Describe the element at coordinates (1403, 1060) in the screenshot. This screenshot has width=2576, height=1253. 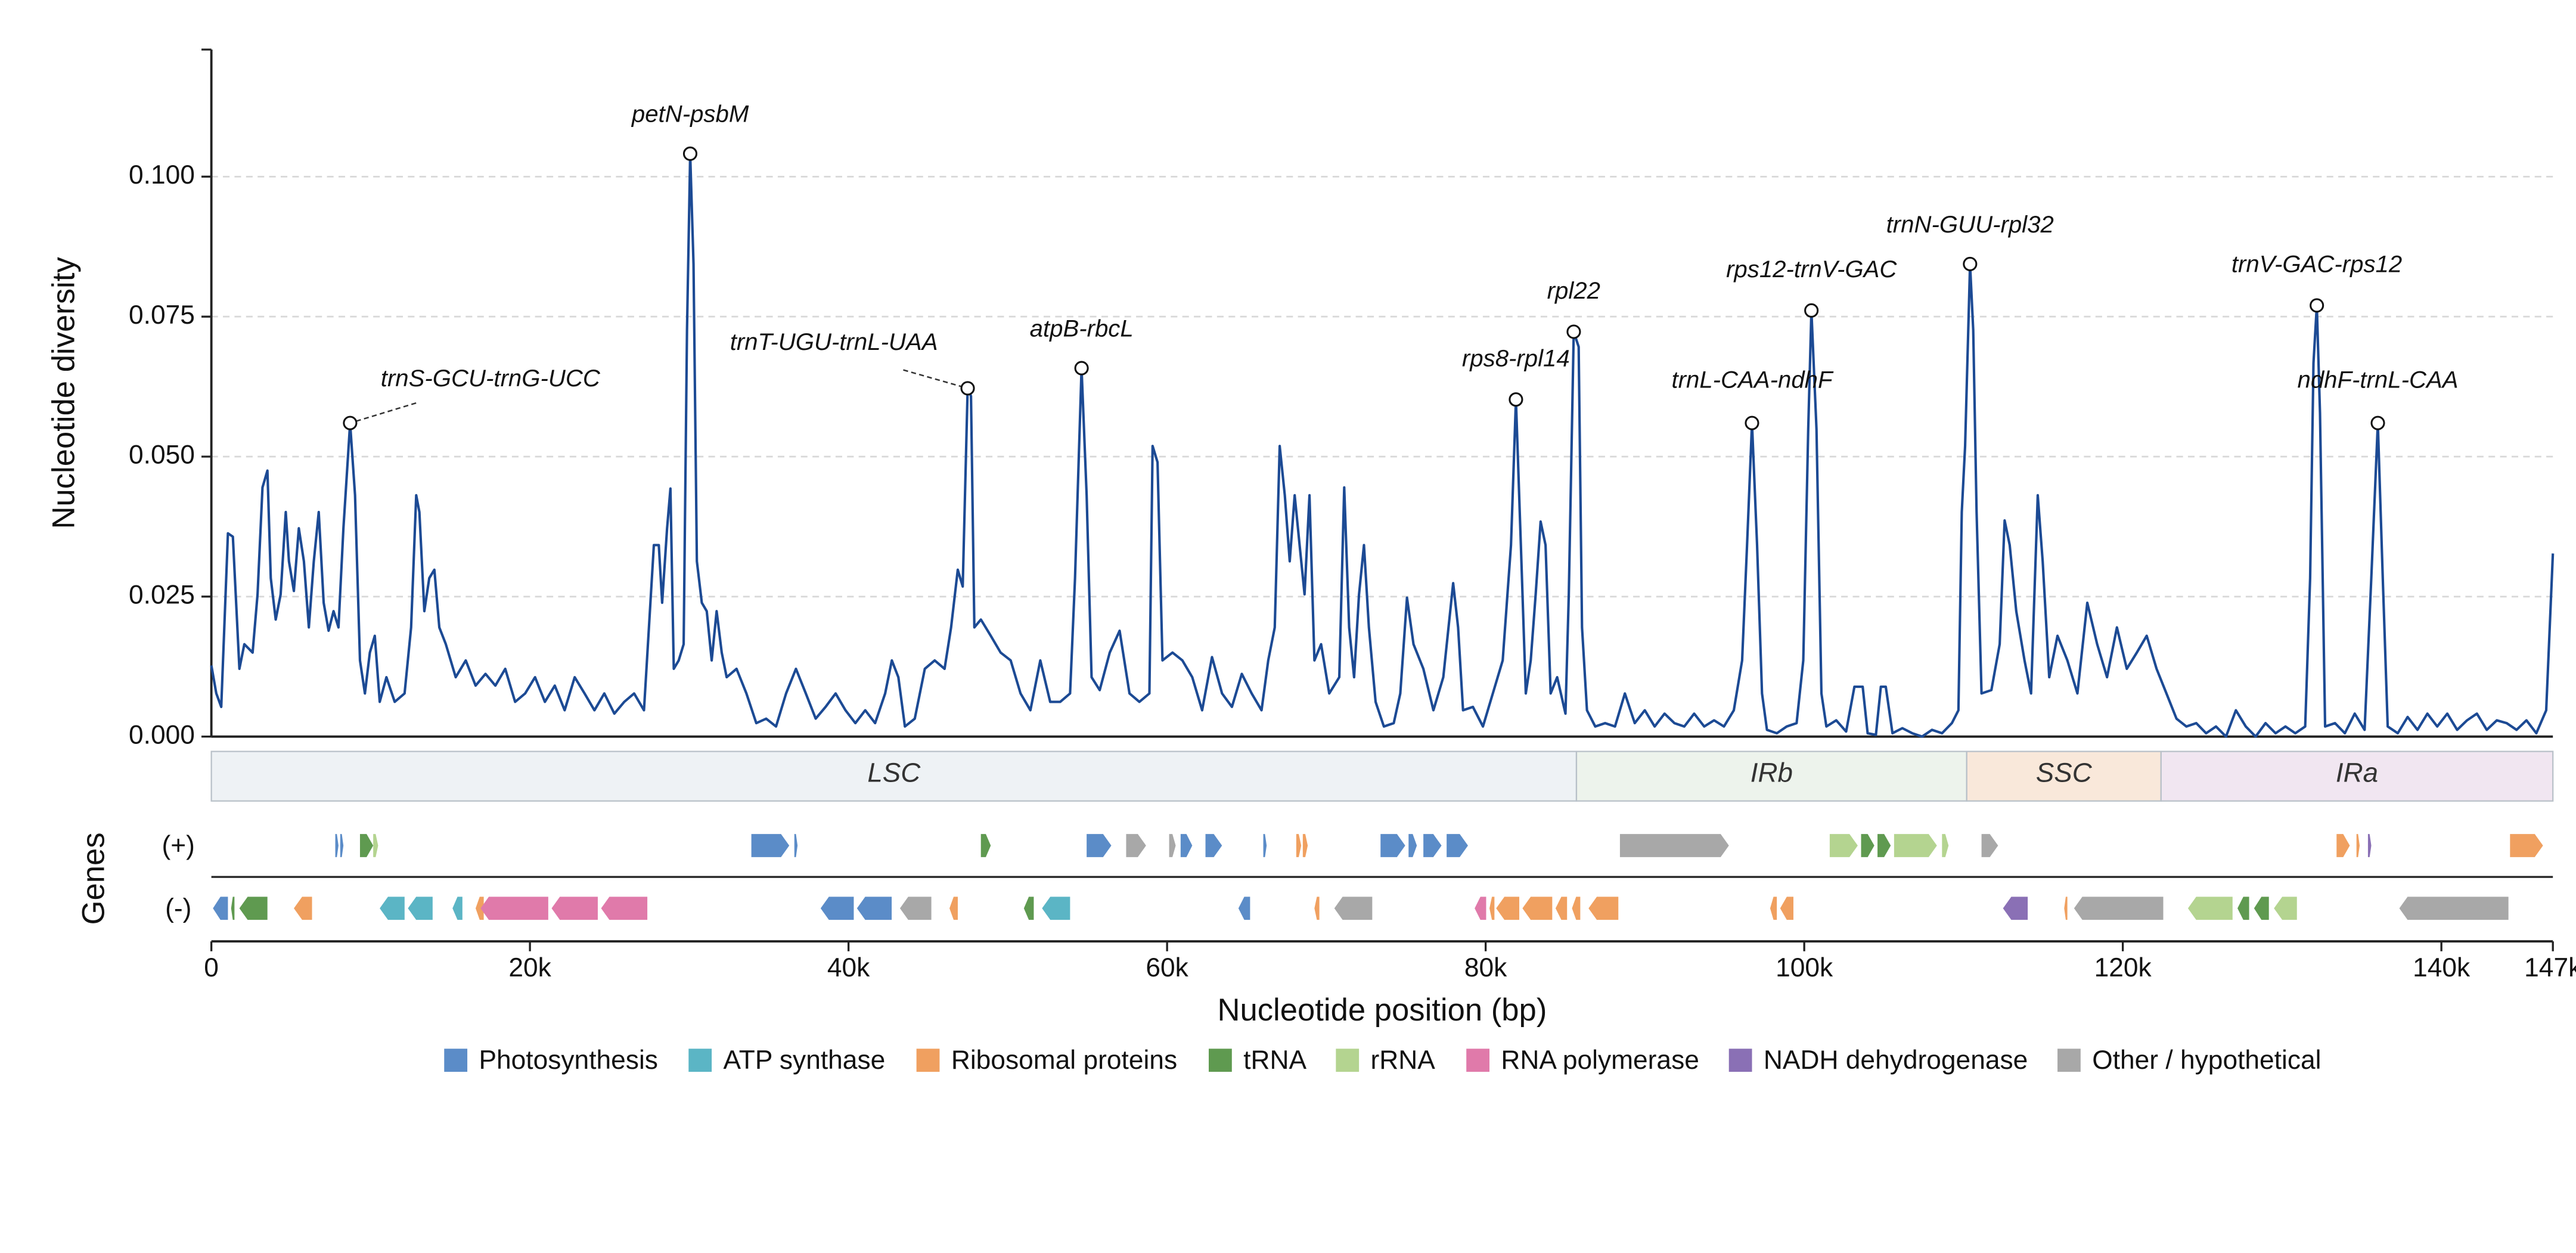
I see `legend-label: rRNA` at that location.